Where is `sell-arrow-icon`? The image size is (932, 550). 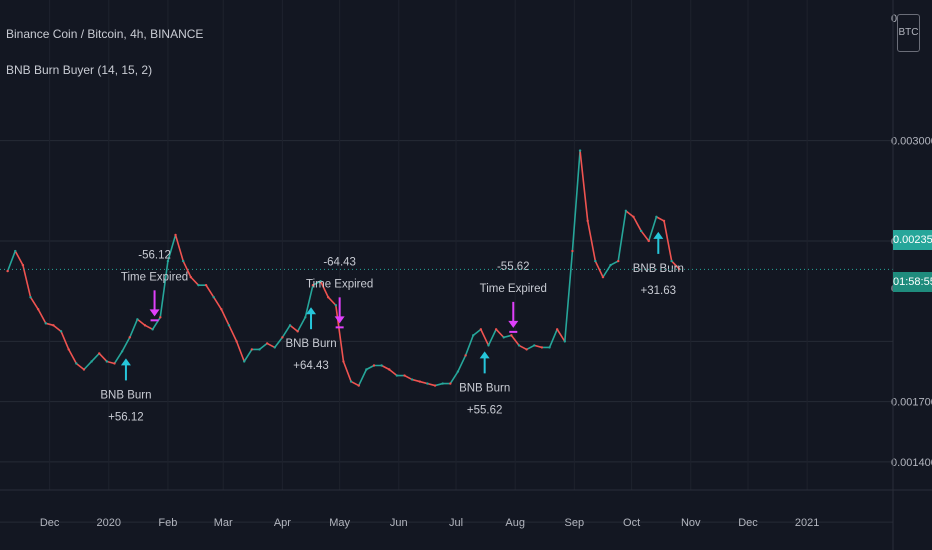
sell-arrow-icon is located at coordinates (154, 313).